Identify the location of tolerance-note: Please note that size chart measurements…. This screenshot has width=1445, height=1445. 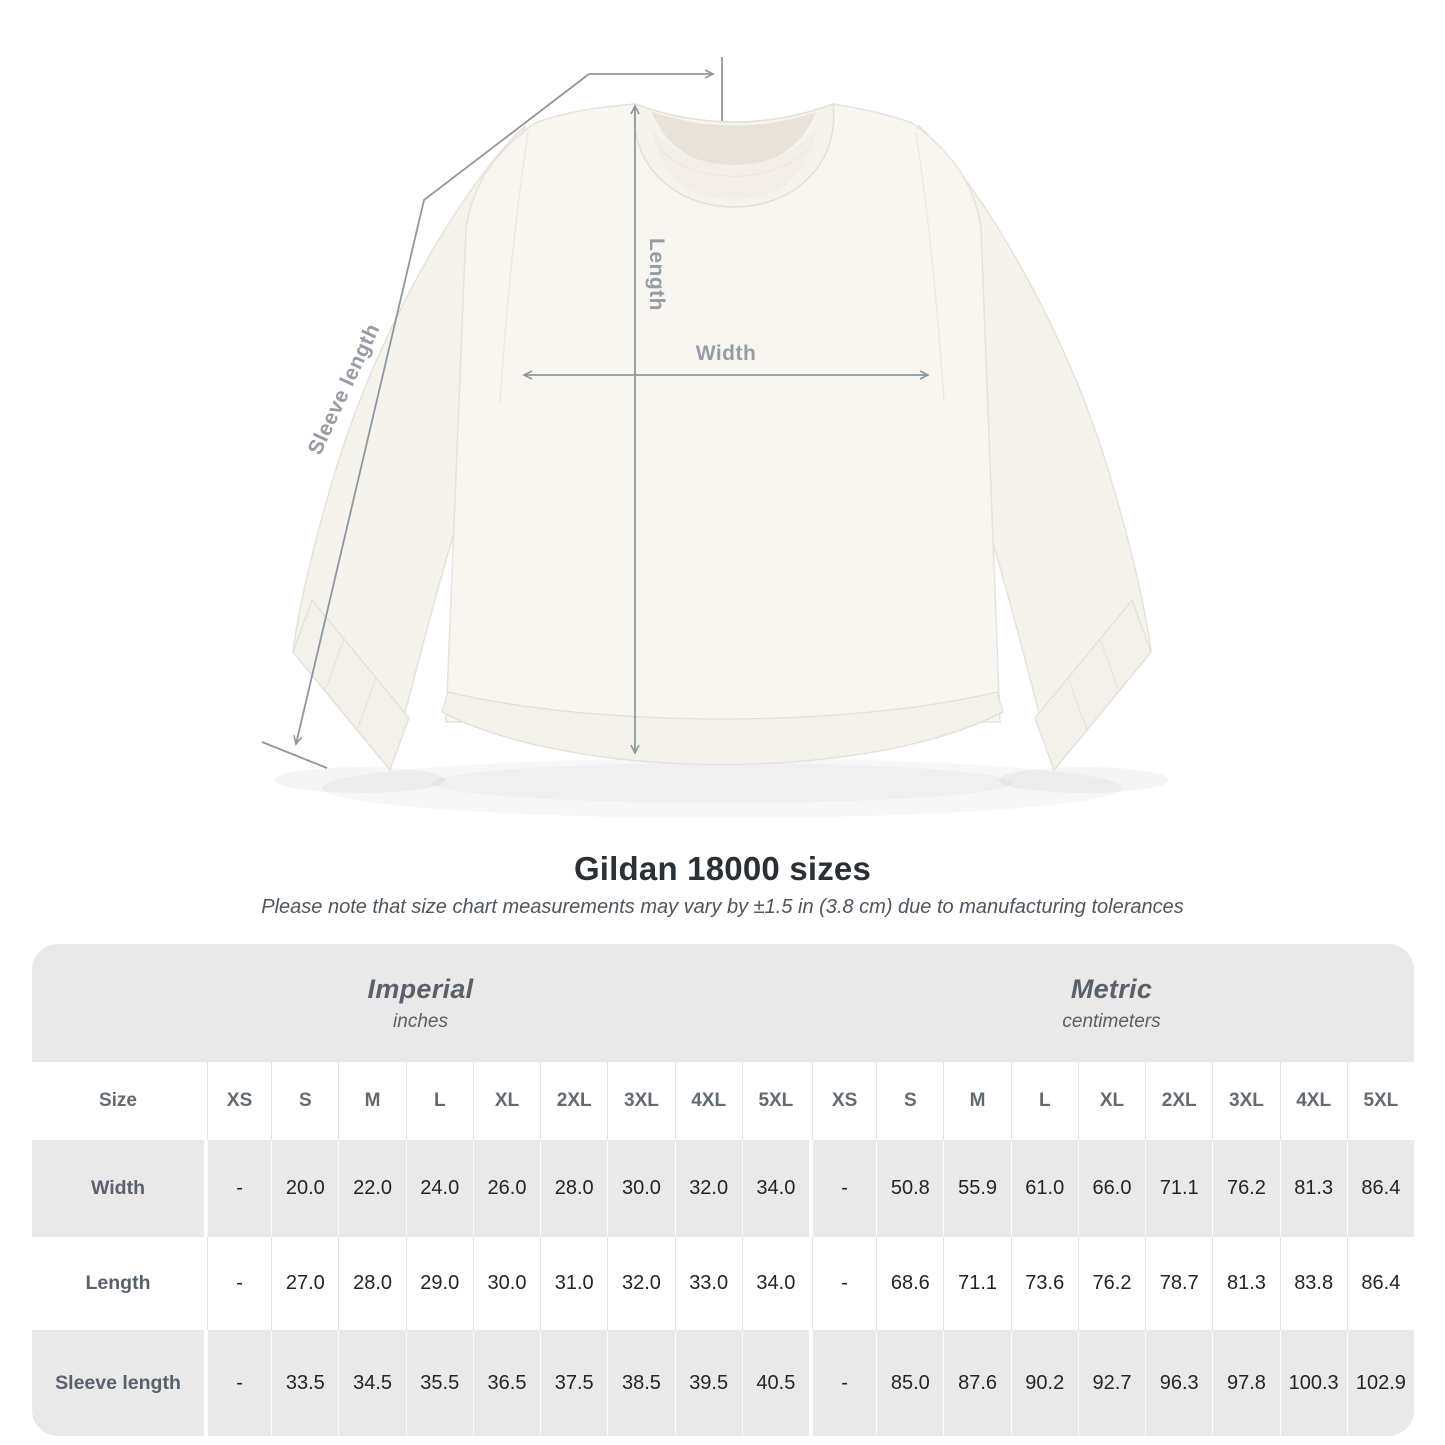
(722, 907).